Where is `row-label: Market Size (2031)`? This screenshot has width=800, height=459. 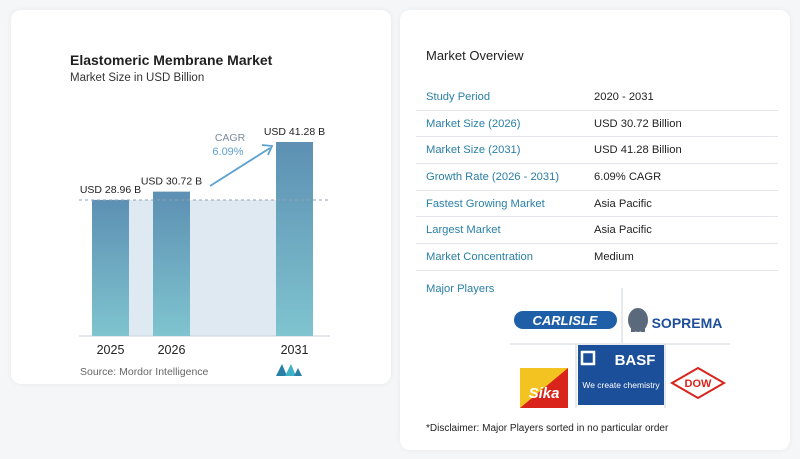 row-label: Market Size (2031) is located at coordinates (473, 150).